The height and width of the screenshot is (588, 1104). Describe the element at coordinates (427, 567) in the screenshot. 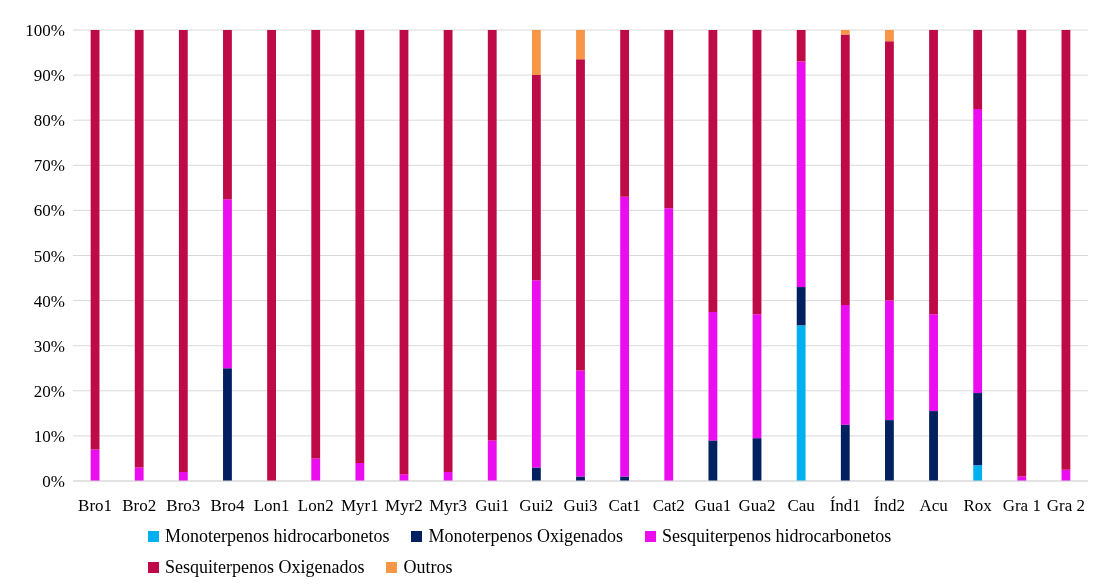

I see `legend-label: Outros` at that location.